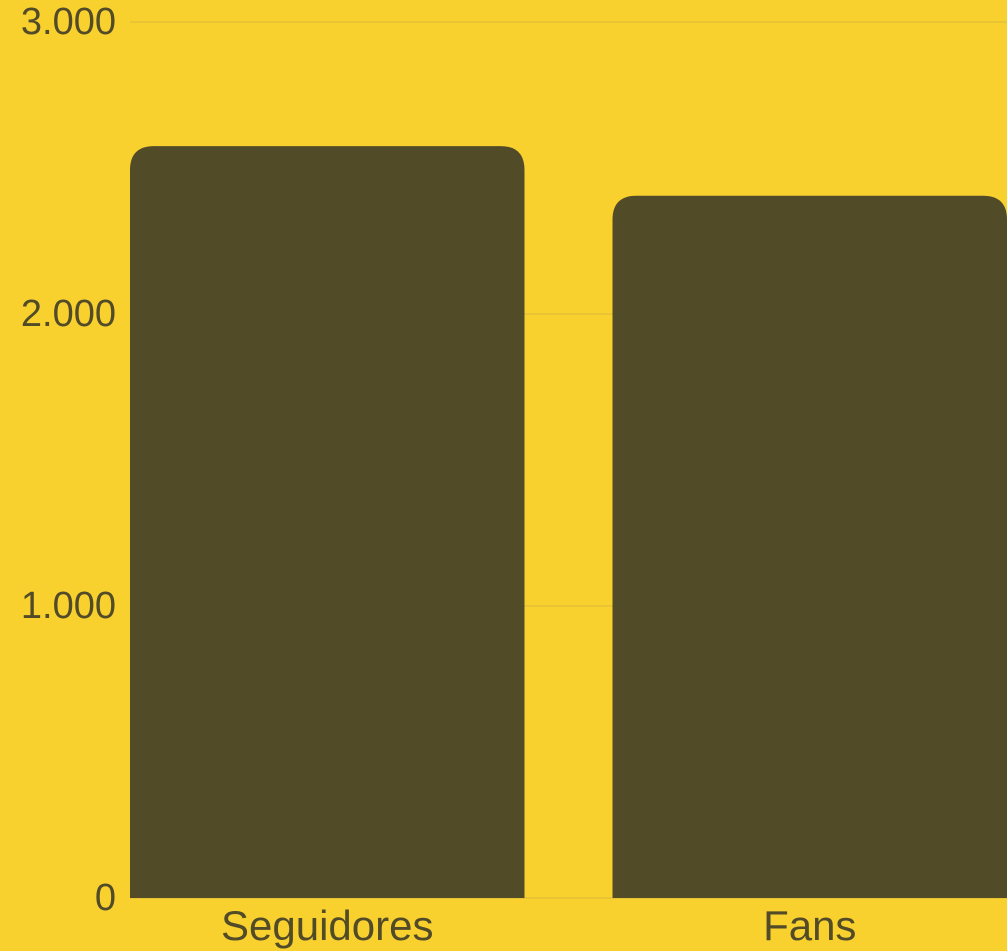  I want to click on y-tick-label: 0, so click(105, 898).